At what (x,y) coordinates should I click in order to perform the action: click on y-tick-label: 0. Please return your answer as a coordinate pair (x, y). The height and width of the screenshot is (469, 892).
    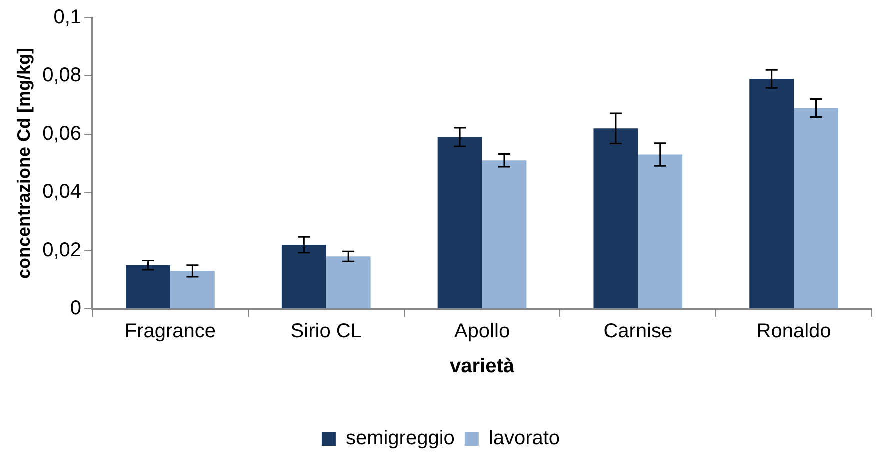
    Looking at the image, I should click on (76, 309).